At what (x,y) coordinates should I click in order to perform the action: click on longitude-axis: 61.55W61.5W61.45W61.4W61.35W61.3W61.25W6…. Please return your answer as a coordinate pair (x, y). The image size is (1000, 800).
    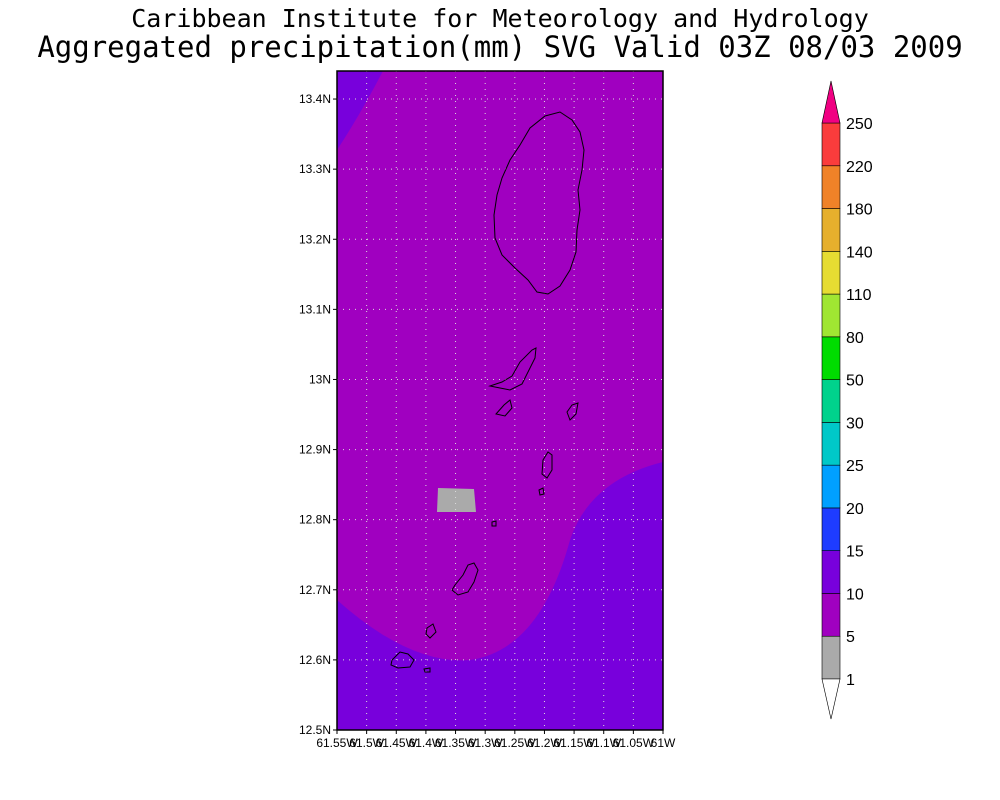
    Looking at the image, I should click on (496, 740).